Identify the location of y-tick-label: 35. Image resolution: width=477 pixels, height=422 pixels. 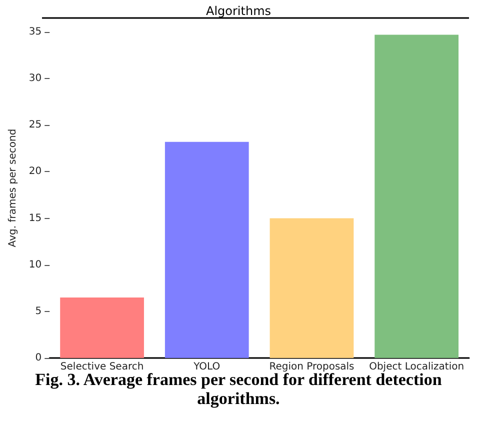
(35, 32).